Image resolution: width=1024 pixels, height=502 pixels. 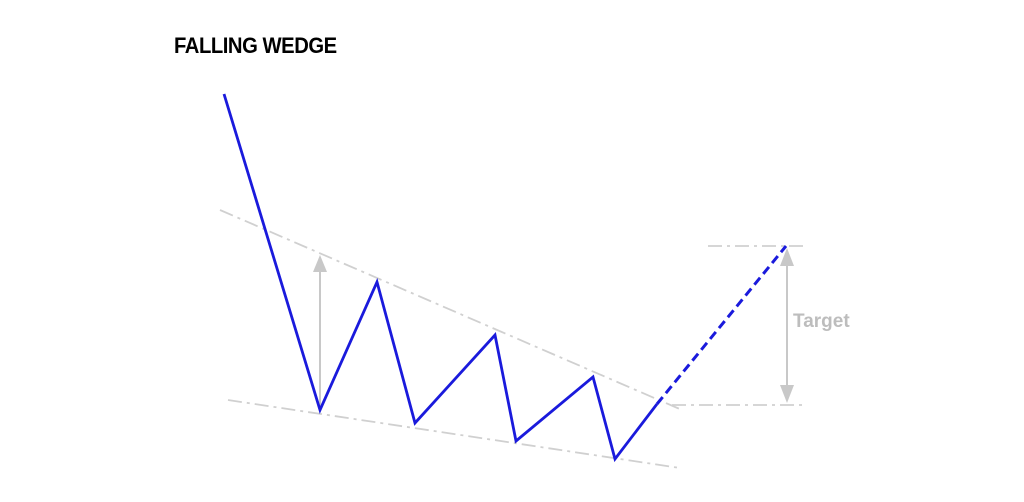 What do you see at coordinates (787, 257) in the screenshot?
I see `target-arrowhead-up` at bounding box center [787, 257].